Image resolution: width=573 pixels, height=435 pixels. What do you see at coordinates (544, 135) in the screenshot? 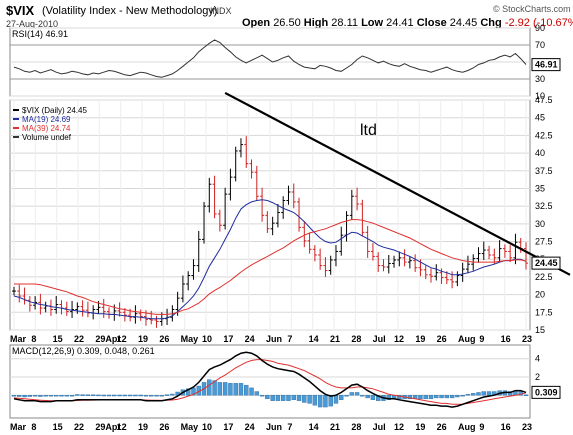
I see `price-tick-label: 42.5` at bounding box center [544, 135].